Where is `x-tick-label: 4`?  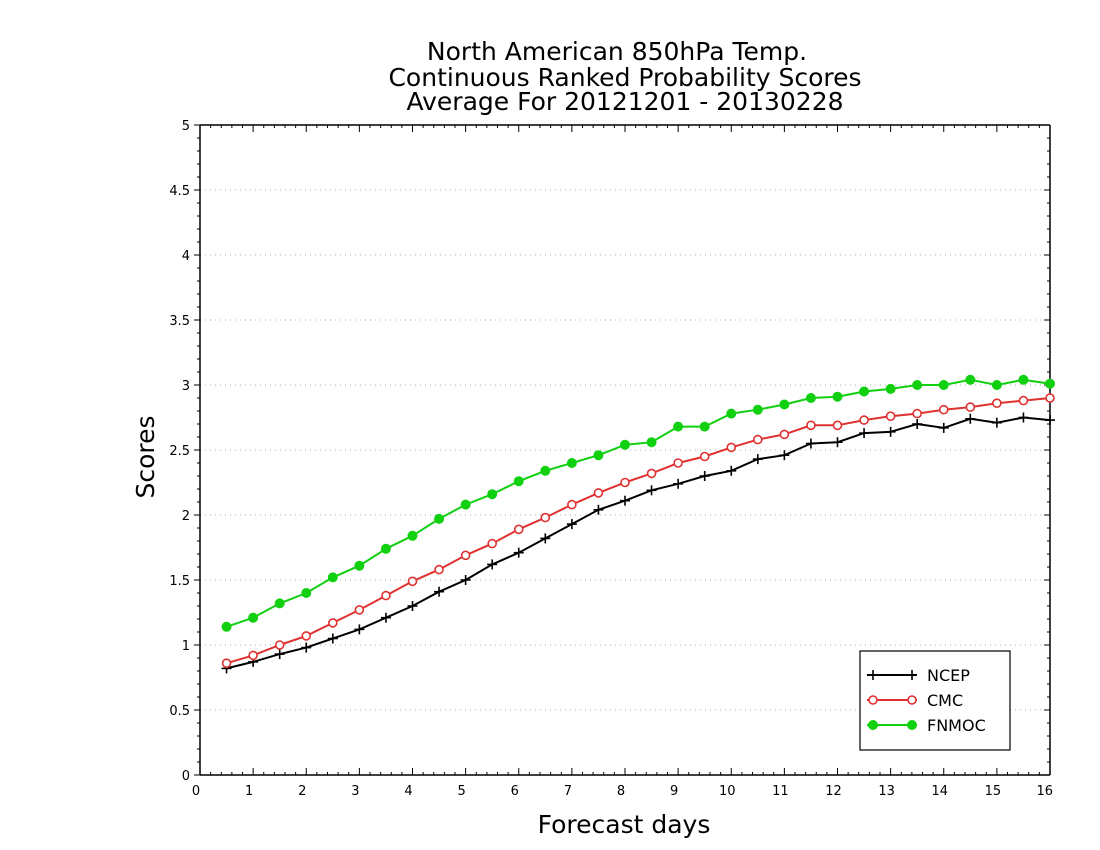
x-tick-label: 4 is located at coordinates (408, 791).